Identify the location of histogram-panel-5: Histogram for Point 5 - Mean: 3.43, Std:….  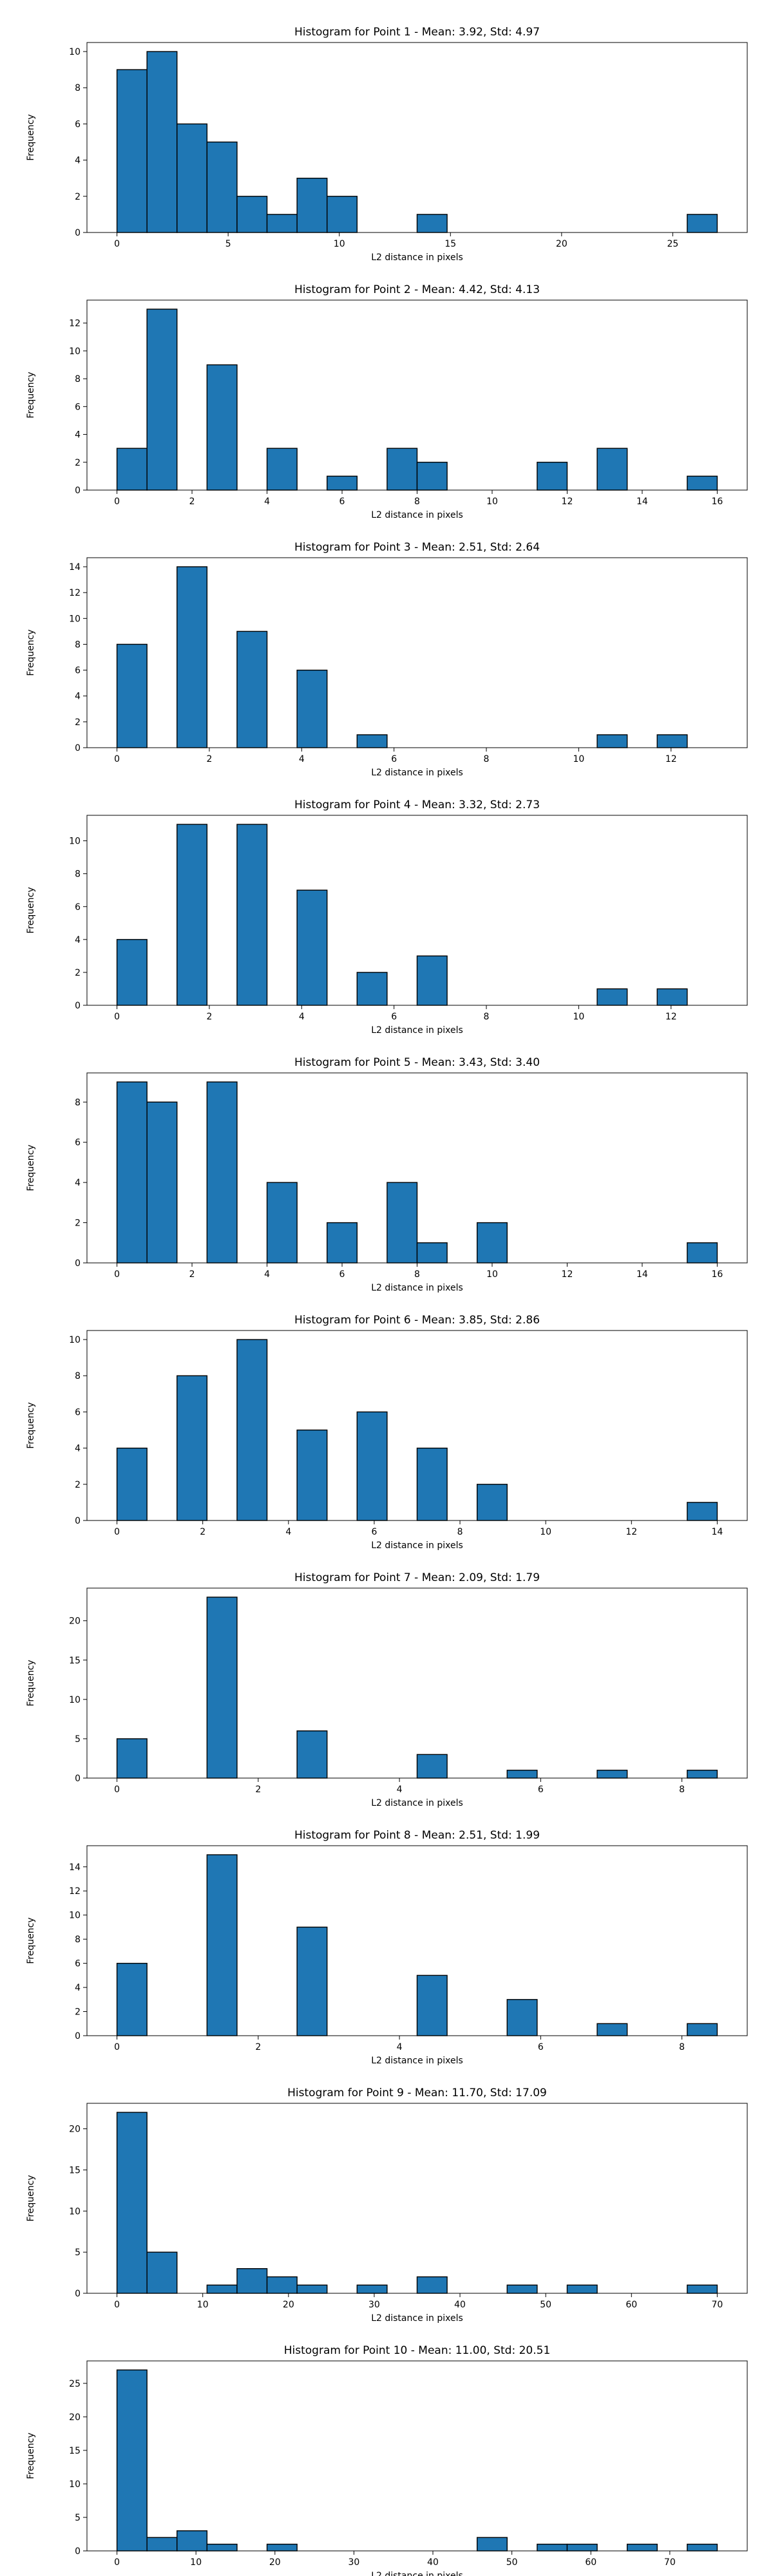
(387, 1174).